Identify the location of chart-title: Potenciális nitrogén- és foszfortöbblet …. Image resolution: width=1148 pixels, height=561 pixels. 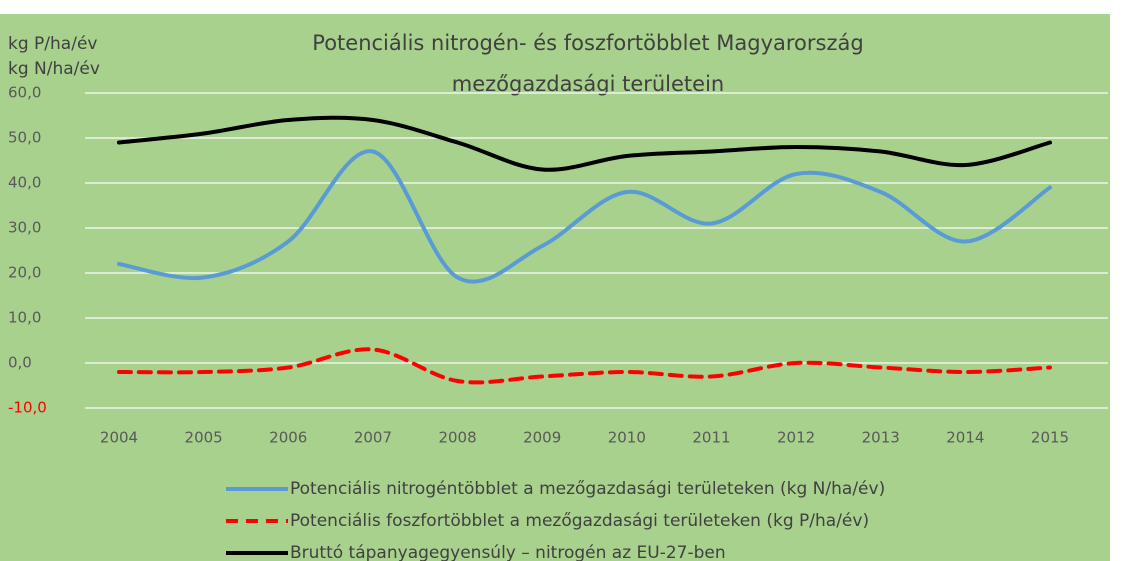
(587, 43).